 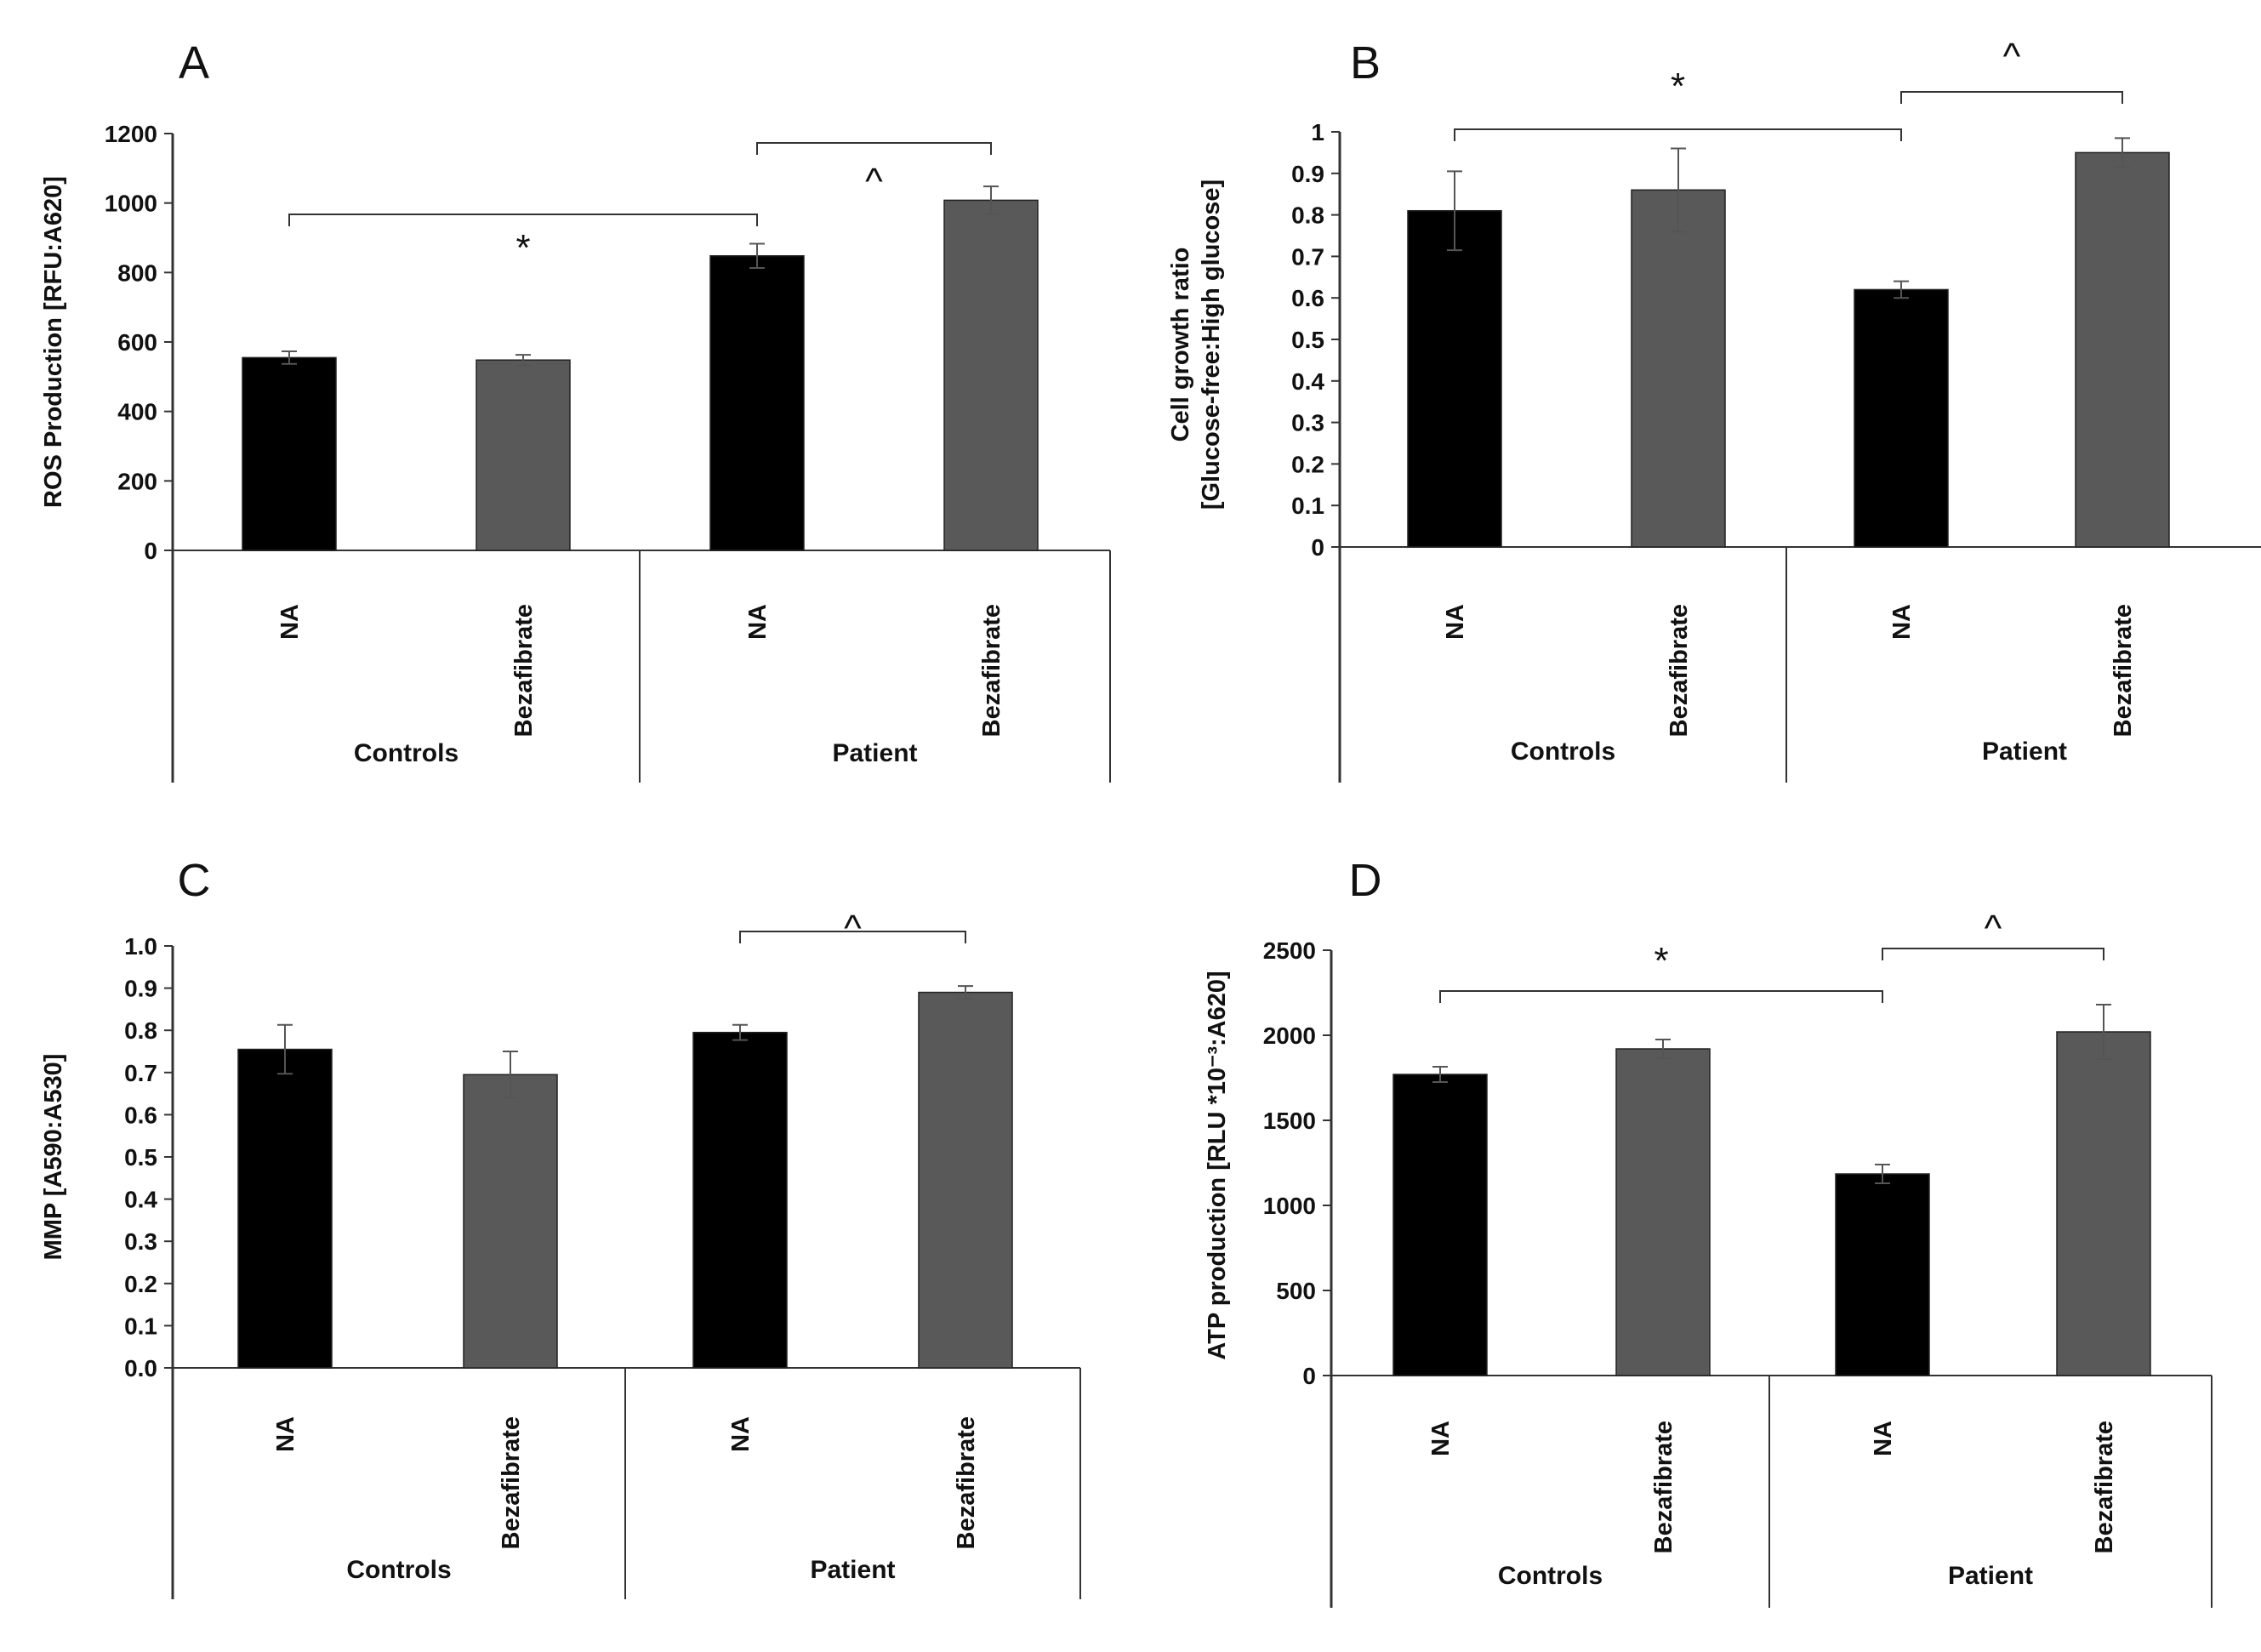 What do you see at coordinates (1365, 62) in the screenshot?
I see `panel-letter: B` at bounding box center [1365, 62].